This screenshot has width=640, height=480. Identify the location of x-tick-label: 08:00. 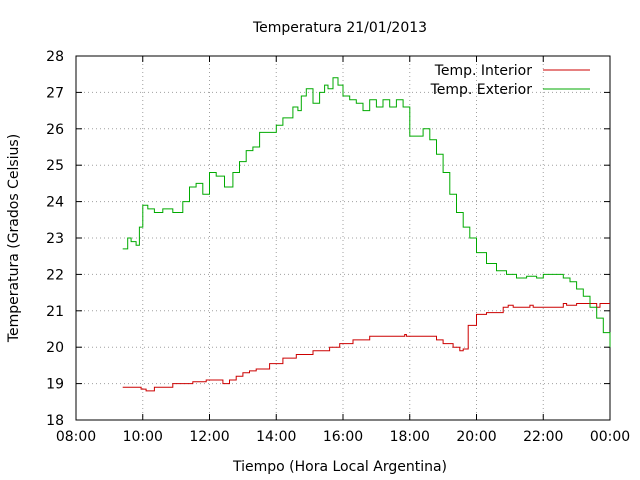
(76, 437).